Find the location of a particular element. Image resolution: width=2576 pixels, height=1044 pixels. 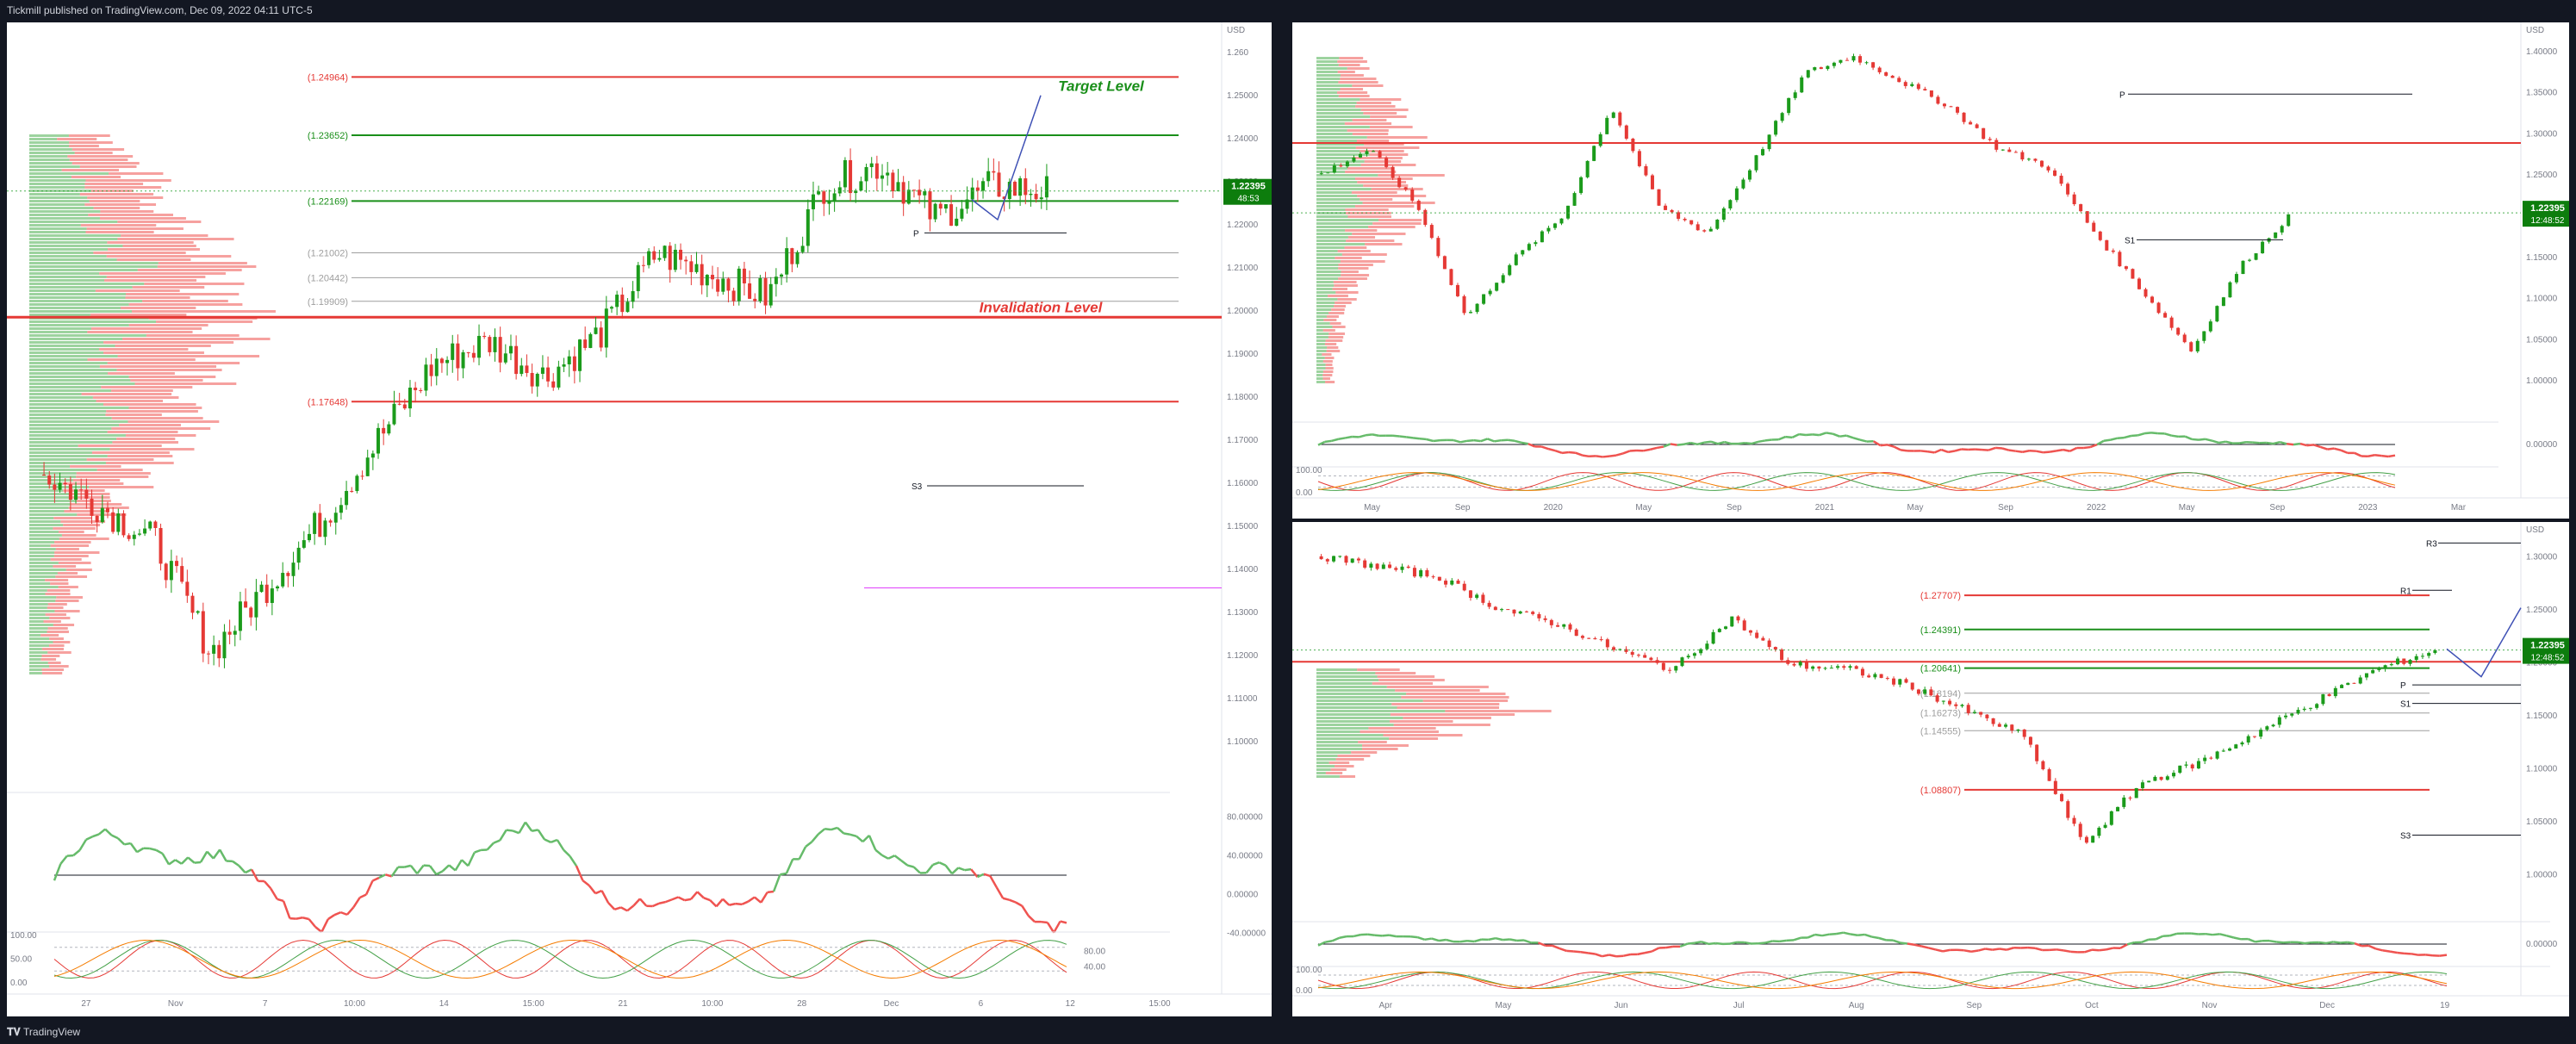

stoch-tick-label: 100.00 is located at coordinates (1309, 470).